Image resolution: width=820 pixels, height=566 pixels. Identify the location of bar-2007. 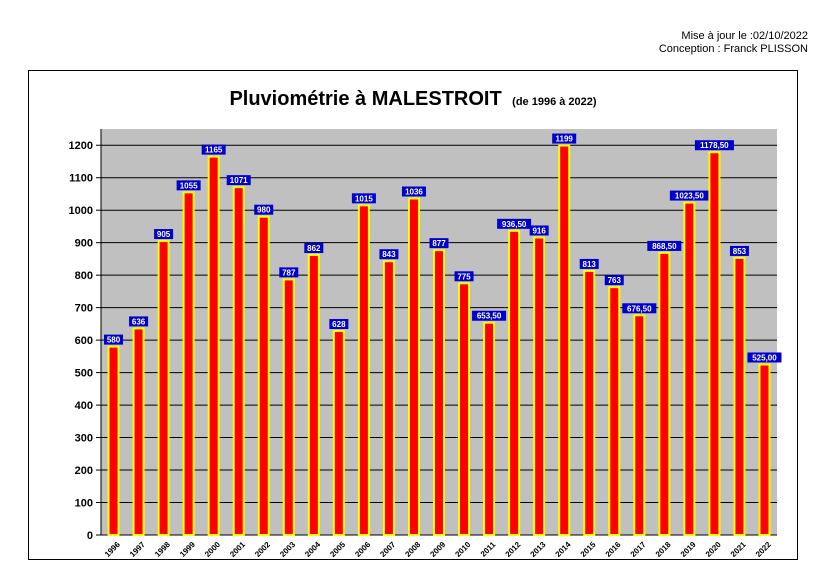
(388, 398).